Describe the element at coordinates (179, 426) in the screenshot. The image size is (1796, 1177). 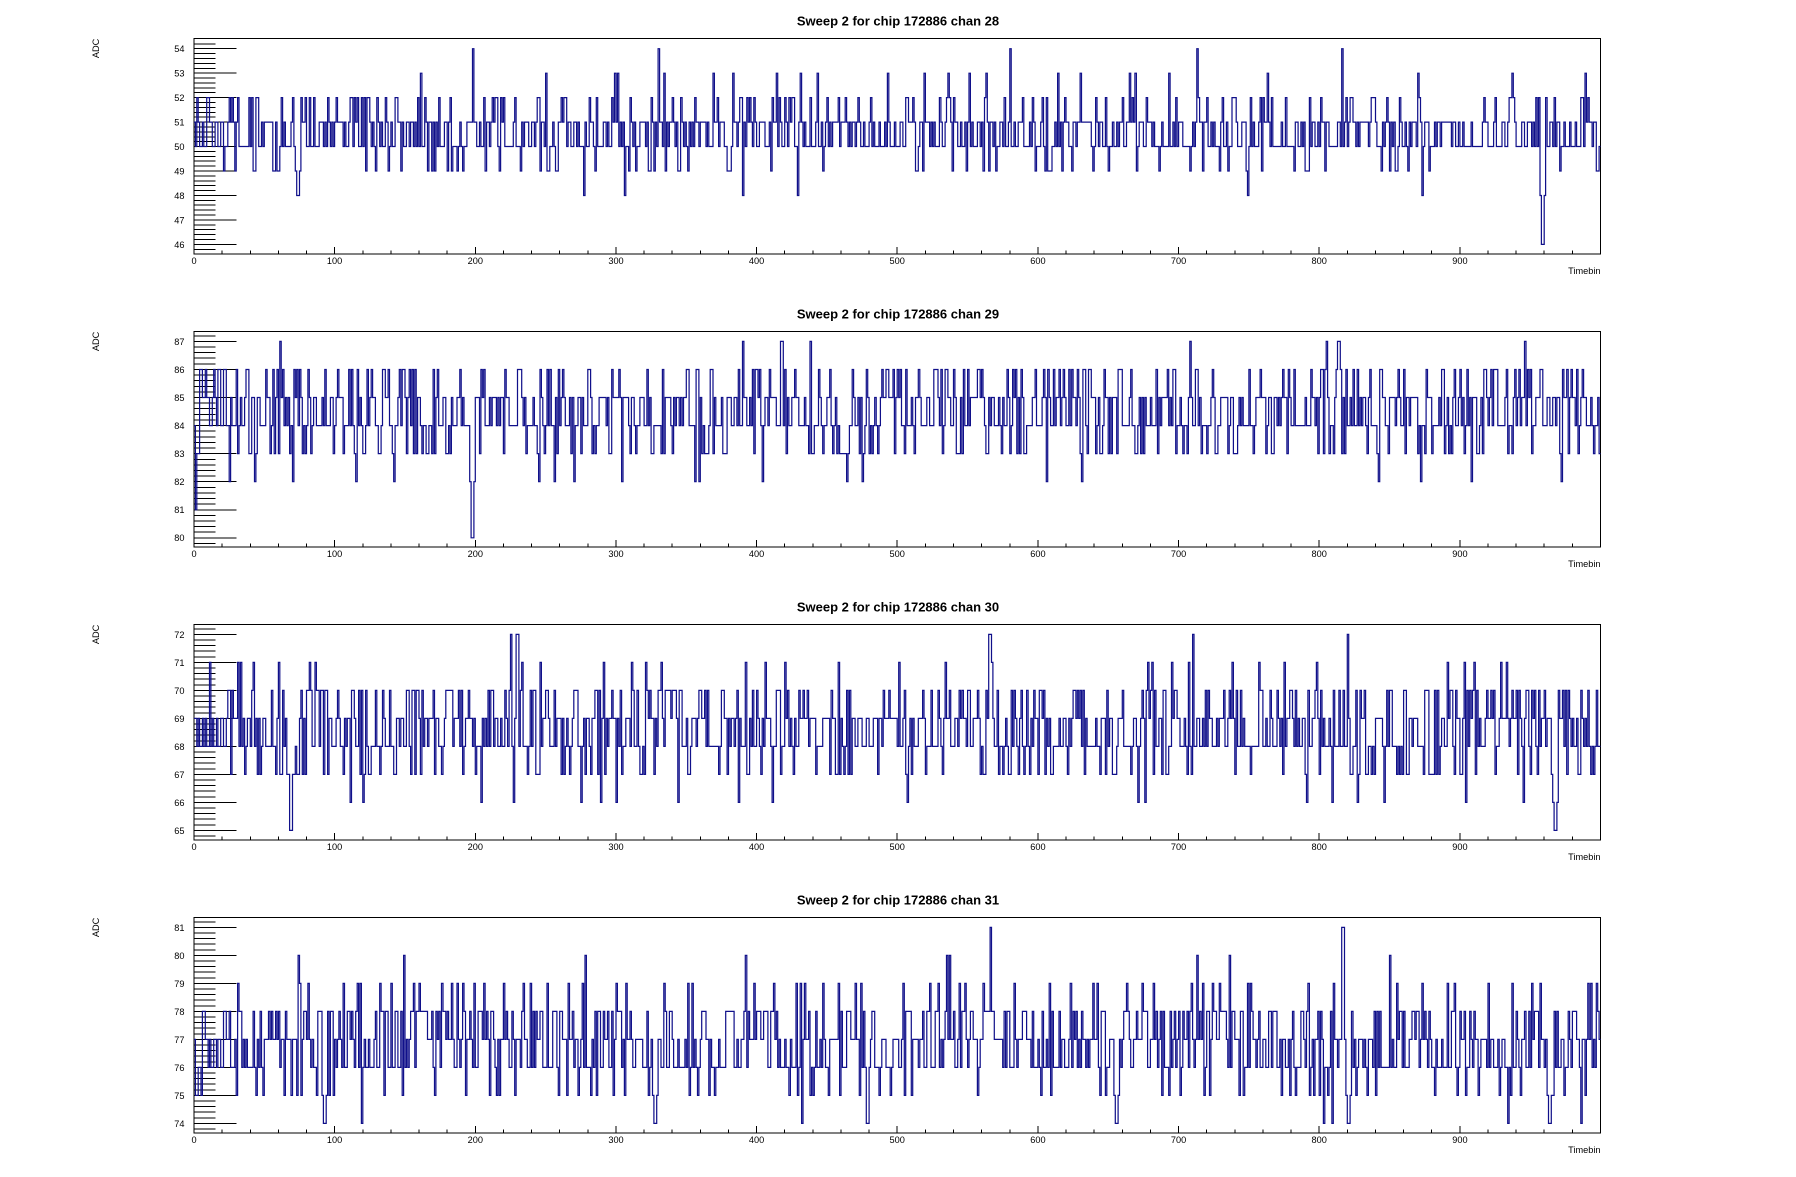
I see `svg-text: 84` at that location.